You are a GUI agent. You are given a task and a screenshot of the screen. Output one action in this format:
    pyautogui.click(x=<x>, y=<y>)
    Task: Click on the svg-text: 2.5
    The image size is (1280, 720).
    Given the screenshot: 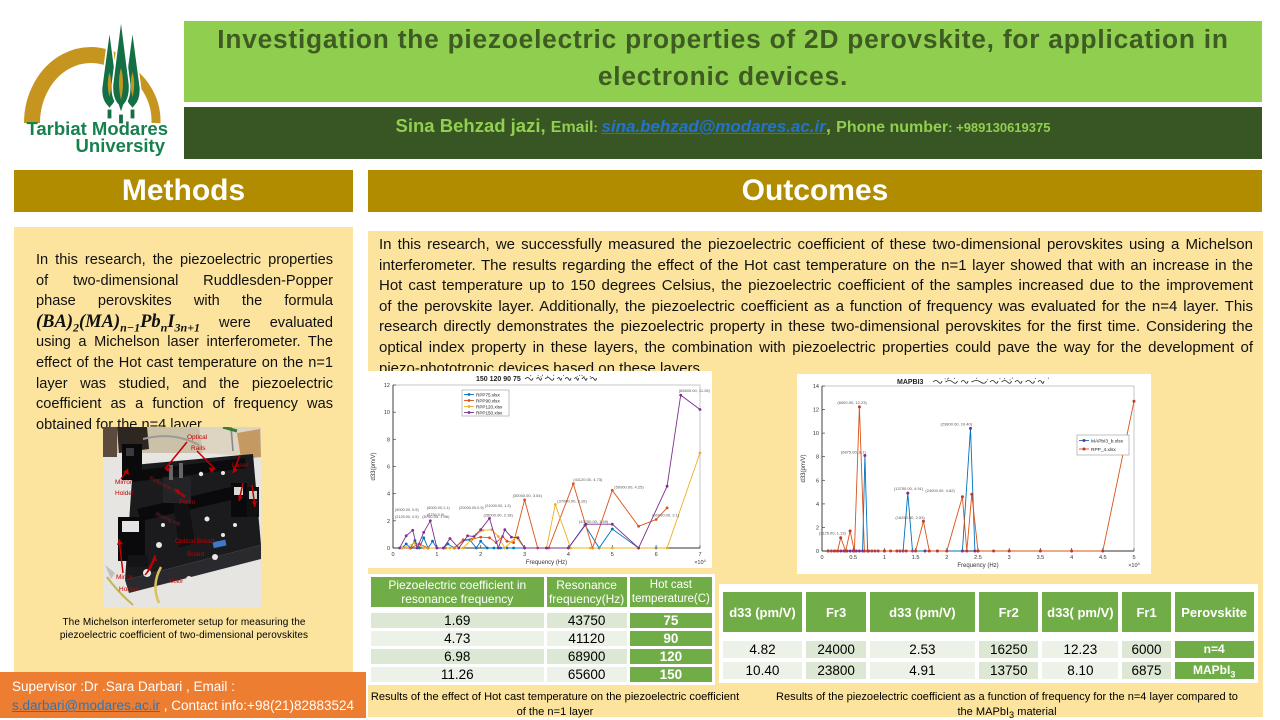 What is the action you would take?
    pyautogui.click(x=978, y=558)
    